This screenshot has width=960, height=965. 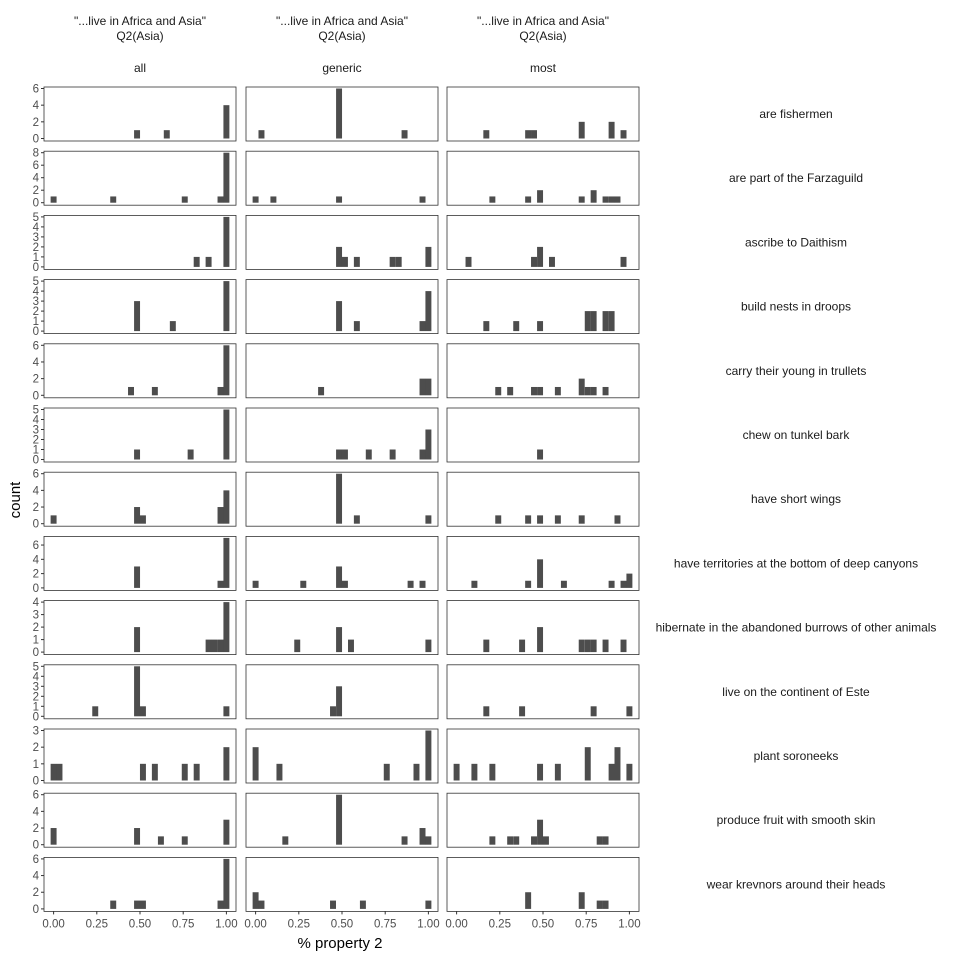 I want to click on y-tick-label: 3, so click(x=36, y=616).